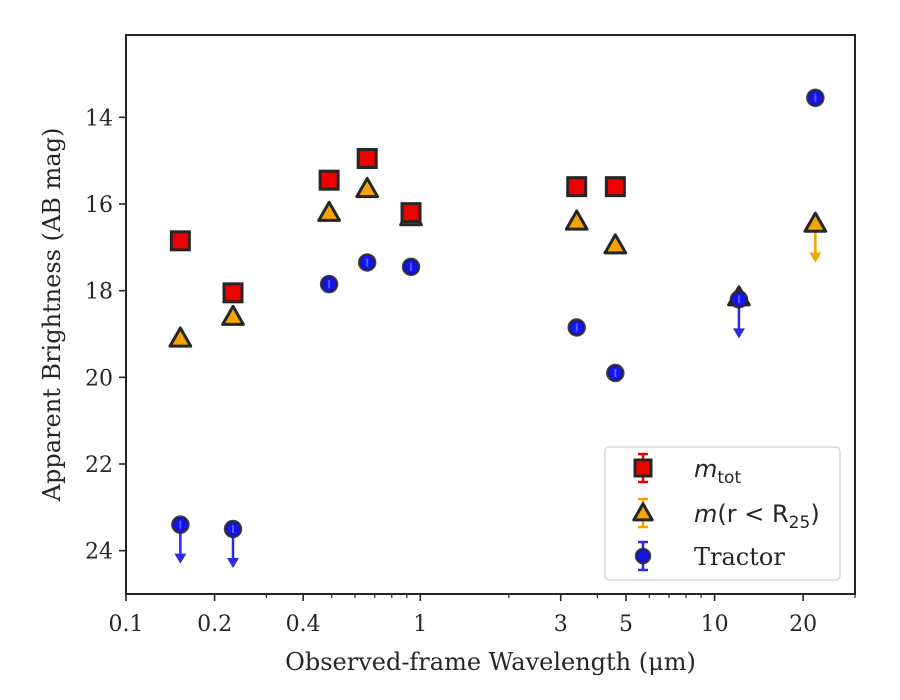  What do you see at coordinates (463, 615) in the screenshot?
I see `x-axis-ticks: 0.1 0.2 0.4 1 3 5 10 20` at bounding box center [463, 615].